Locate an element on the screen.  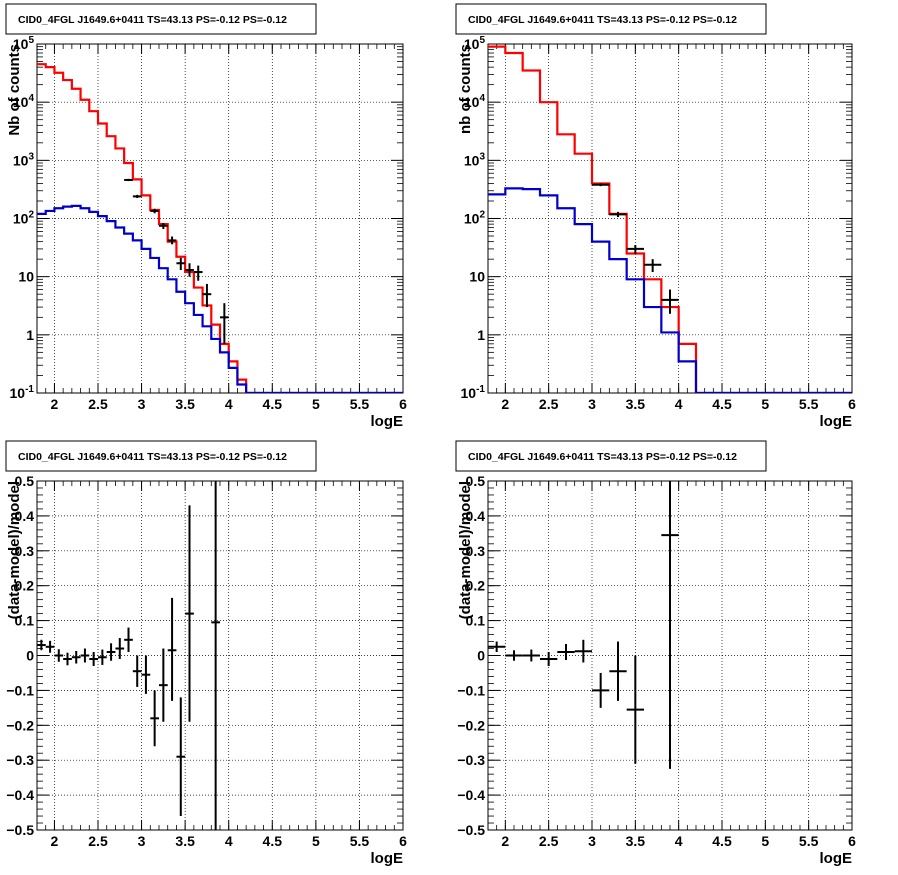
y-tick-label: −0.1 is located at coordinates (471, 690).